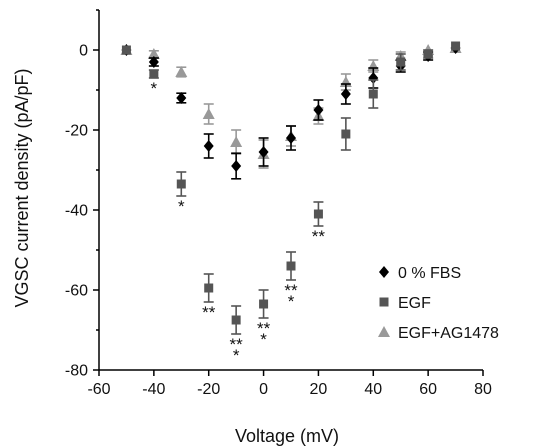 This screenshot has height=448, width=534. I want to click on x-tick-label: -60, so click(98, 389).